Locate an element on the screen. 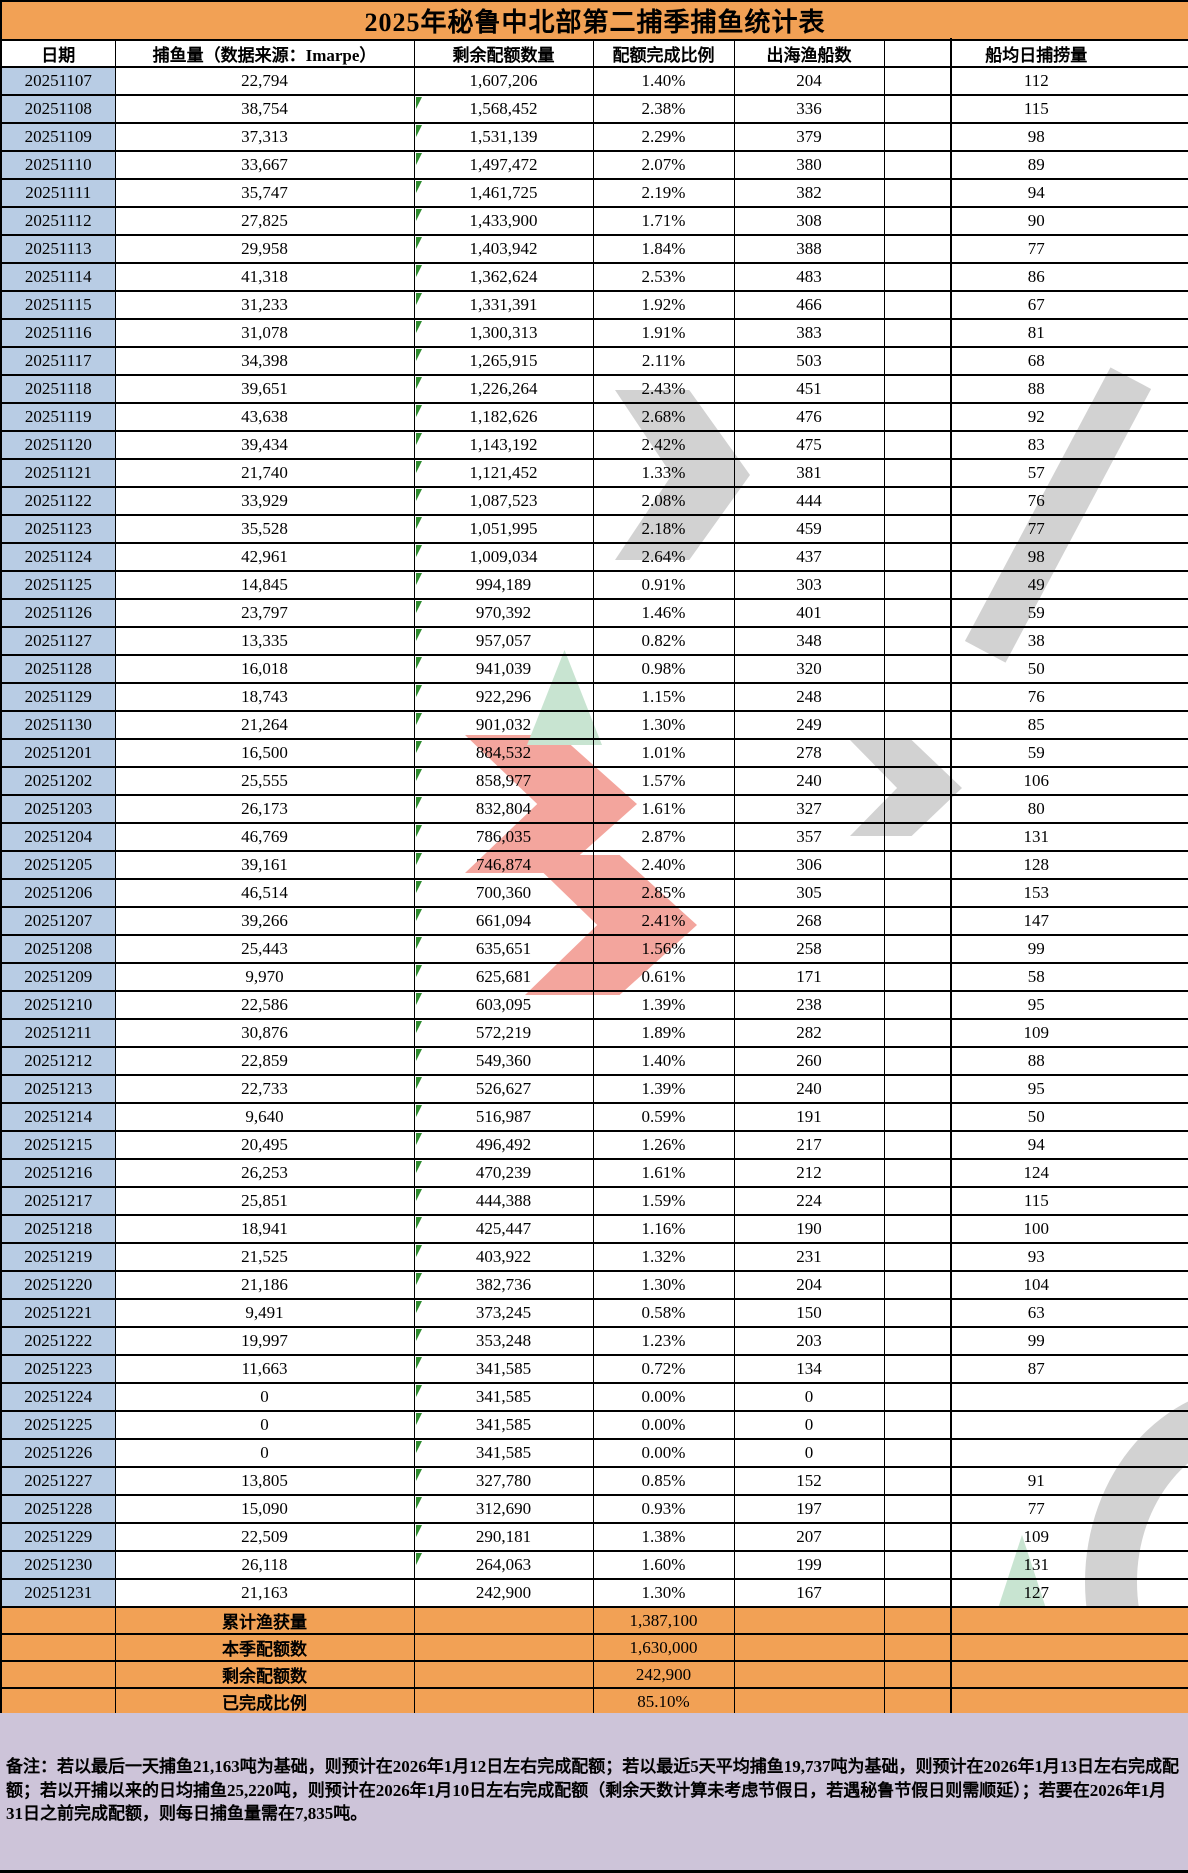  column-header-remaining-quota: 剩余配额数量 is located at coordinates (503, 53).